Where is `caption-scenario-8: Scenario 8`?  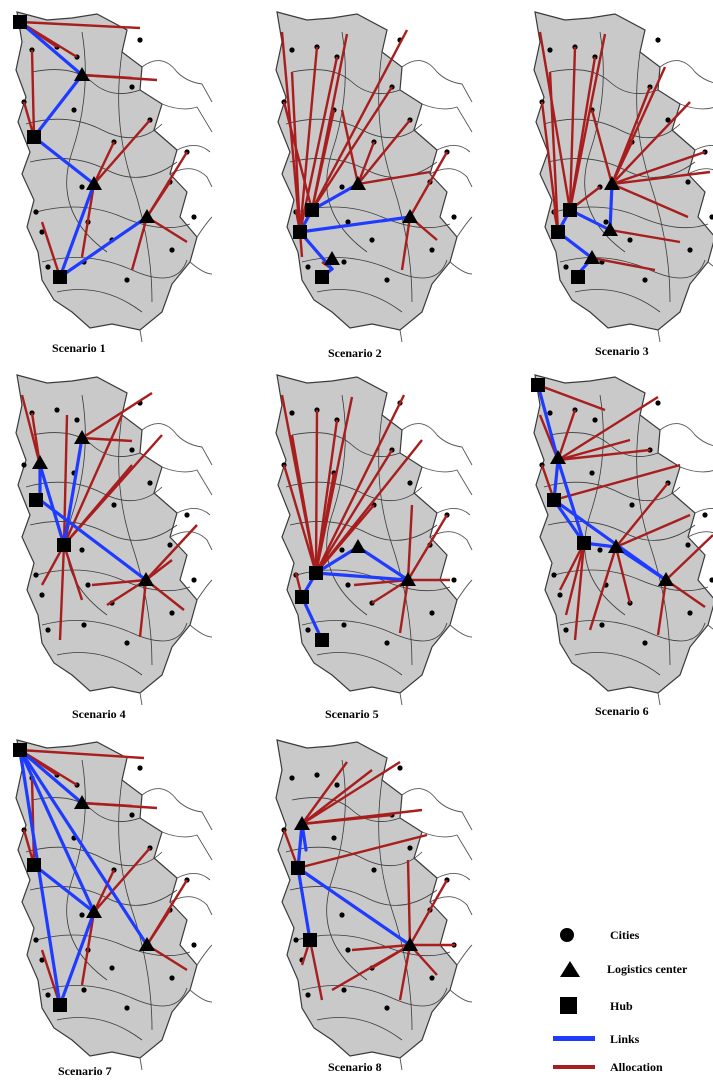
caption-scenario-8: Scenario 8 is located at coordinates (355, 1067).